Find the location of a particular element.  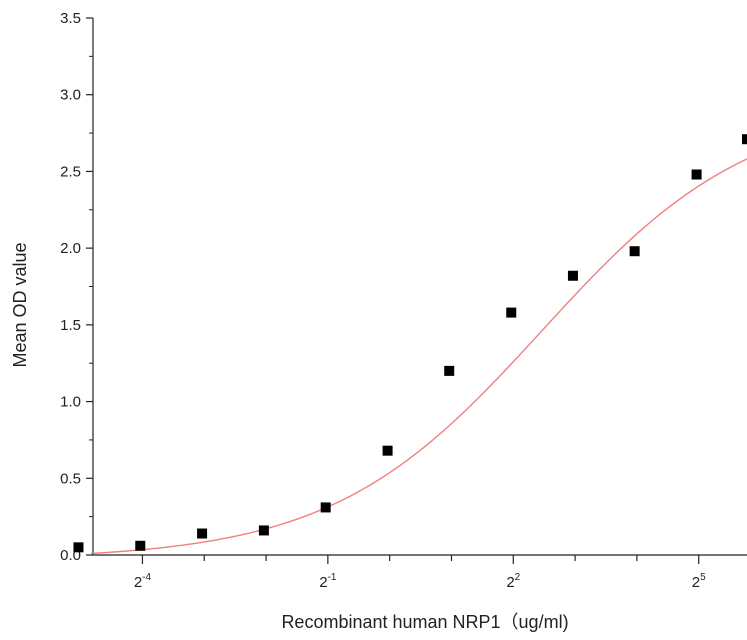

y-tick-label: 2.5 is located at coordinates (70, 171).